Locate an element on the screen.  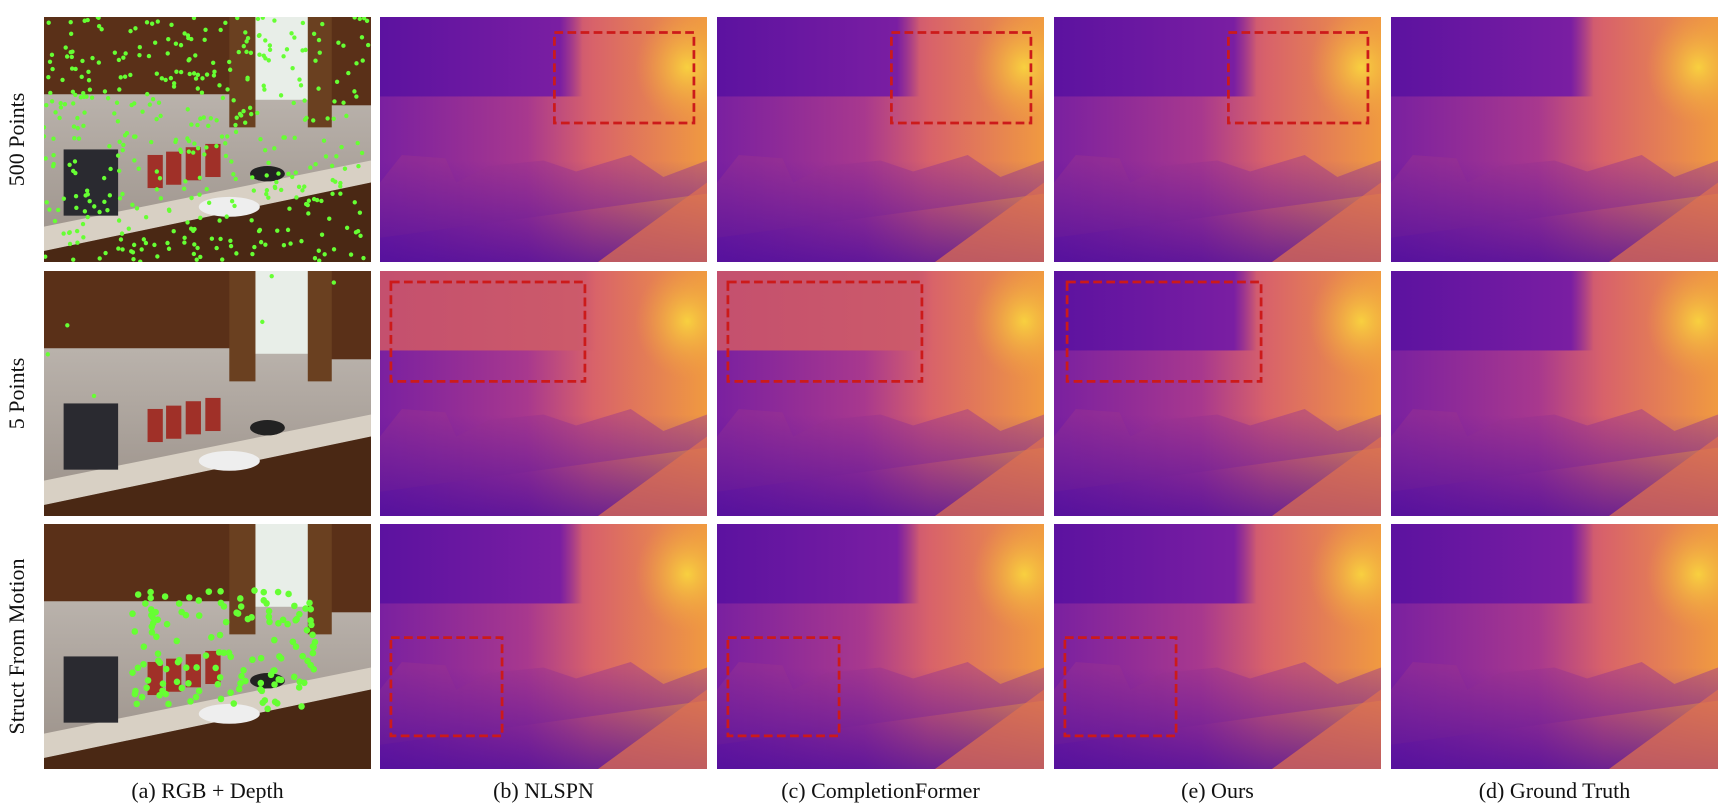
row-label: Struct From Motion is located at coordinates (16, 646).